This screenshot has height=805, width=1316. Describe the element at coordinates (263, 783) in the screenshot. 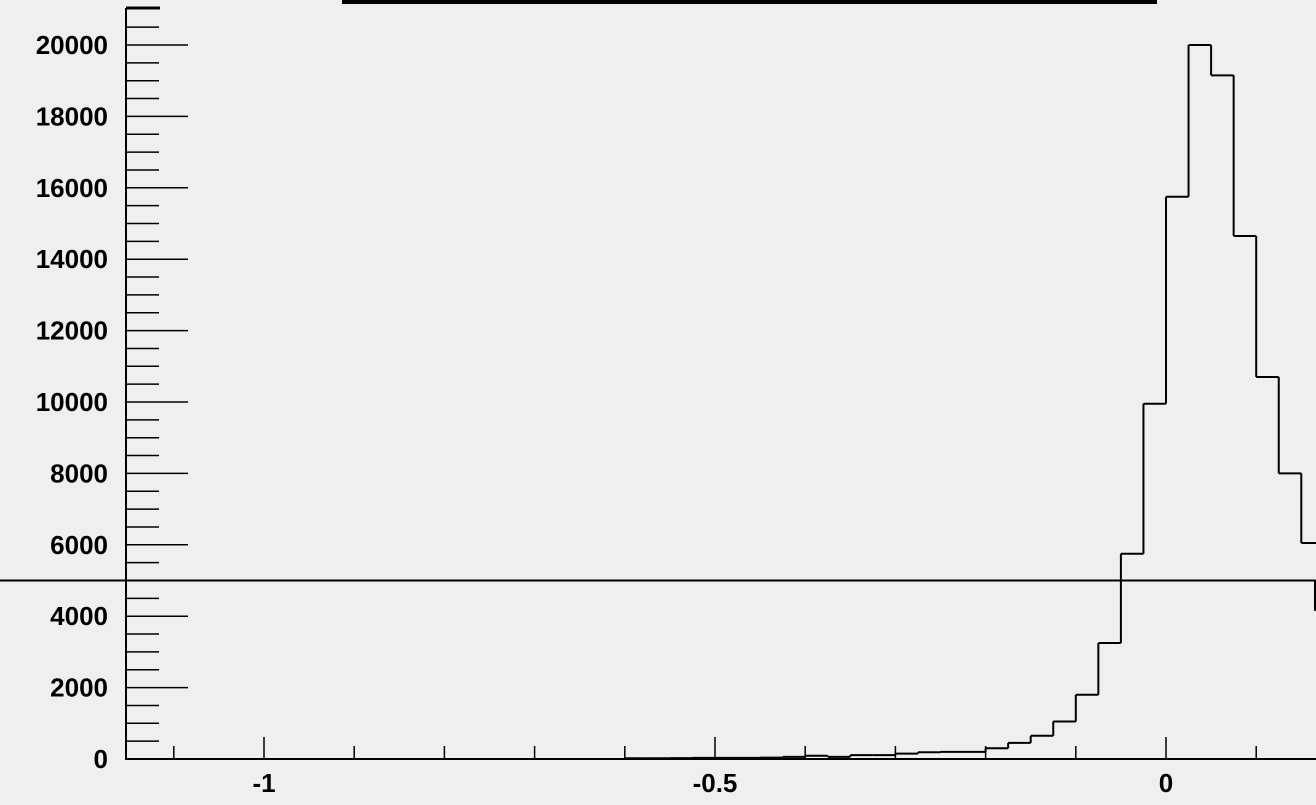

I see `x-tick-label: -1` at that location.